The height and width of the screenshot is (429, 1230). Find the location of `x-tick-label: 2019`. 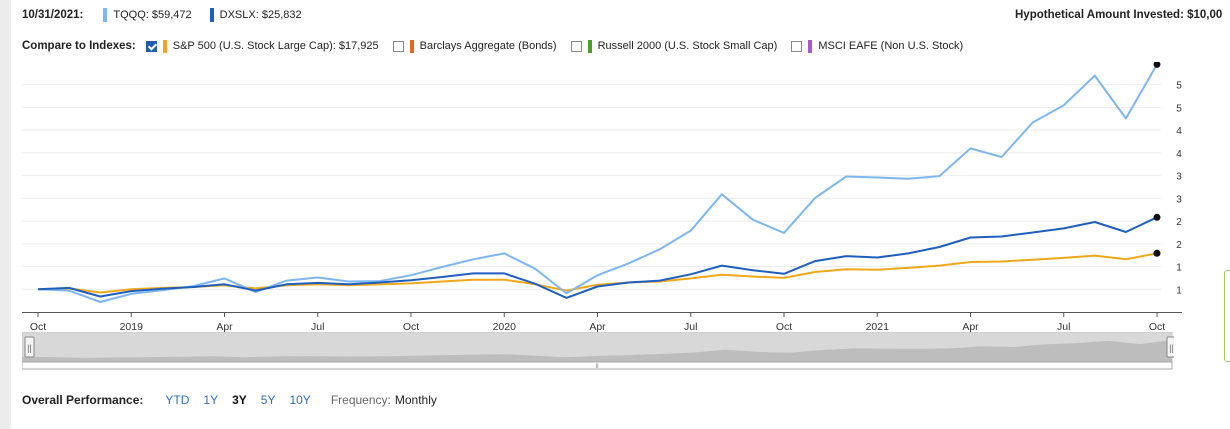

x-tick-label: 2019 is located at coordinates (132, 326).